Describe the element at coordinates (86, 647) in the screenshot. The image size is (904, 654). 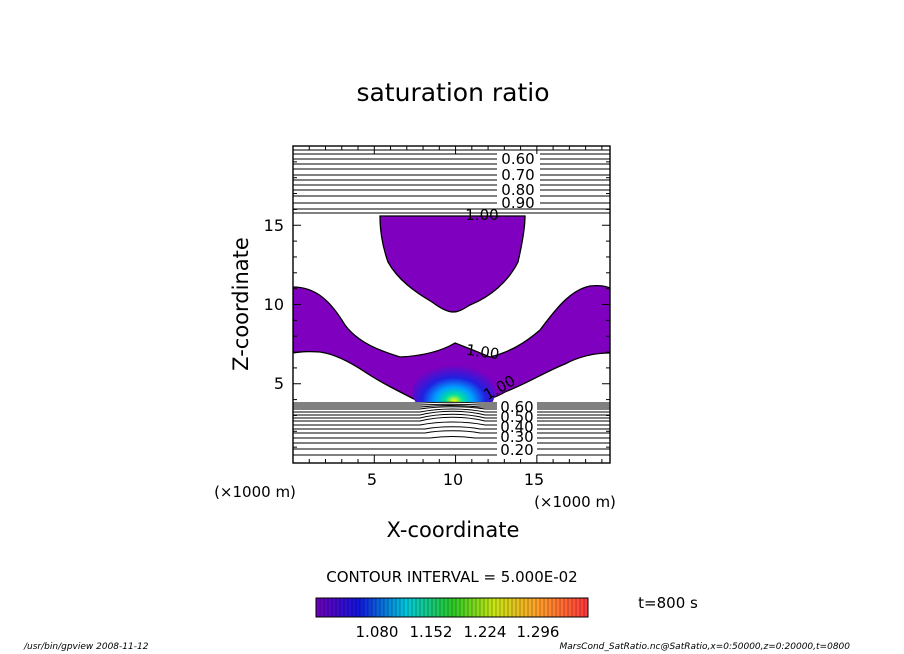
I see `footer-left: /usr/bin/gpview 2008-11-12` at that location.